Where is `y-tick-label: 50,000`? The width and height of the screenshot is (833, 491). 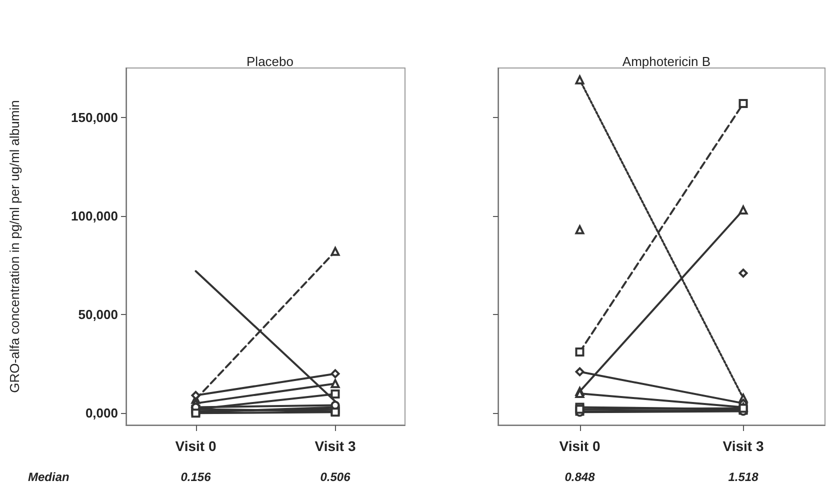 y-tick-label: 50,000 is located at coordinates (98, 314).